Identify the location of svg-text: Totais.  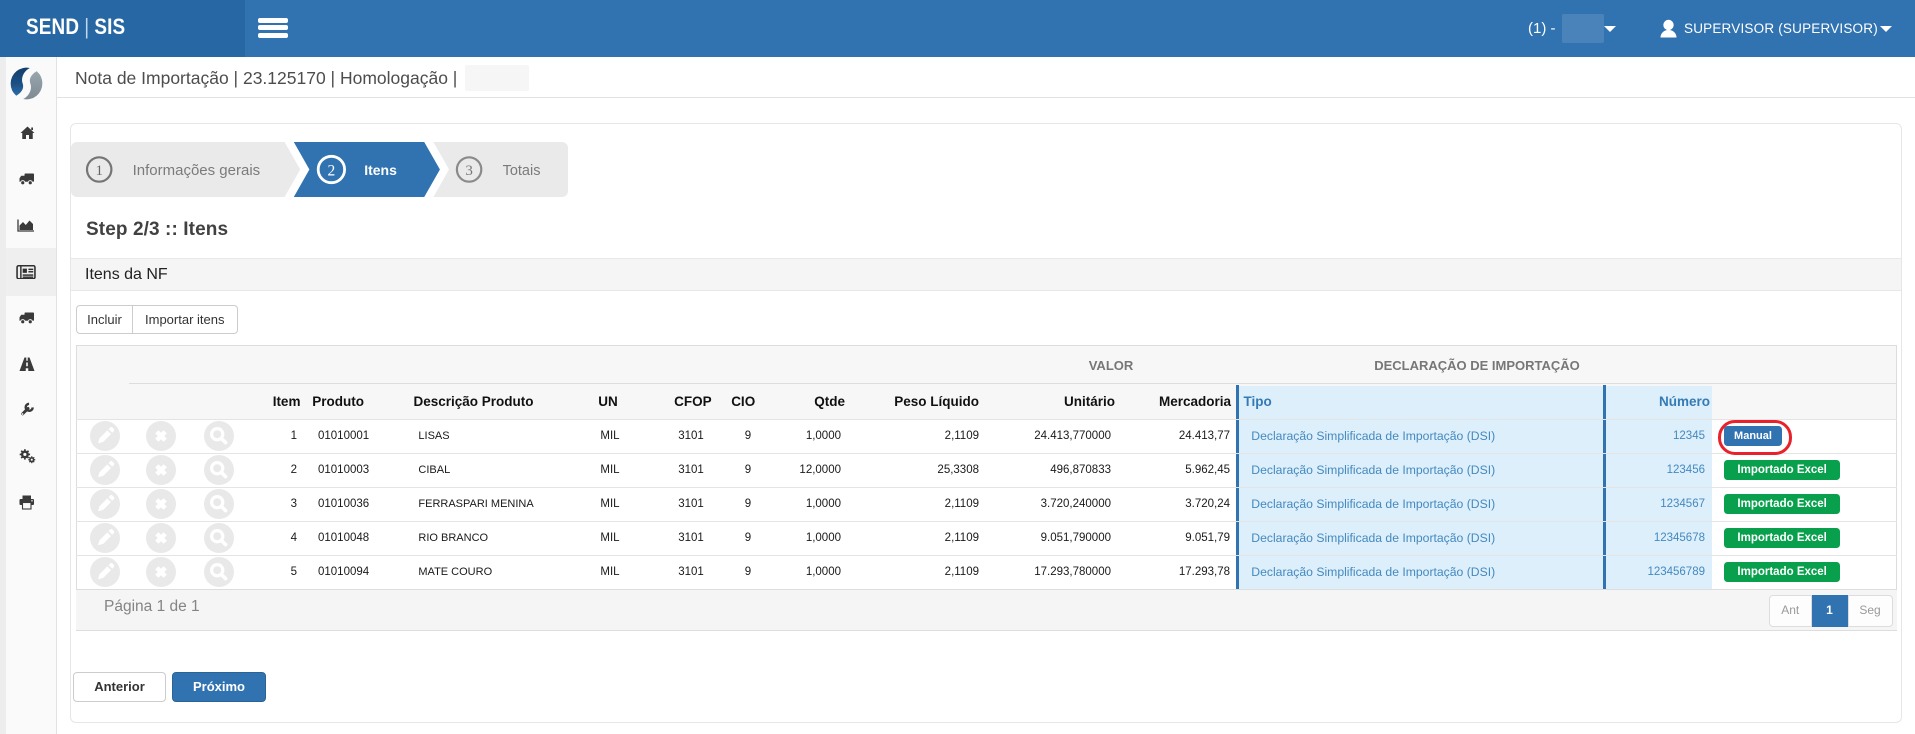
(521, 171).